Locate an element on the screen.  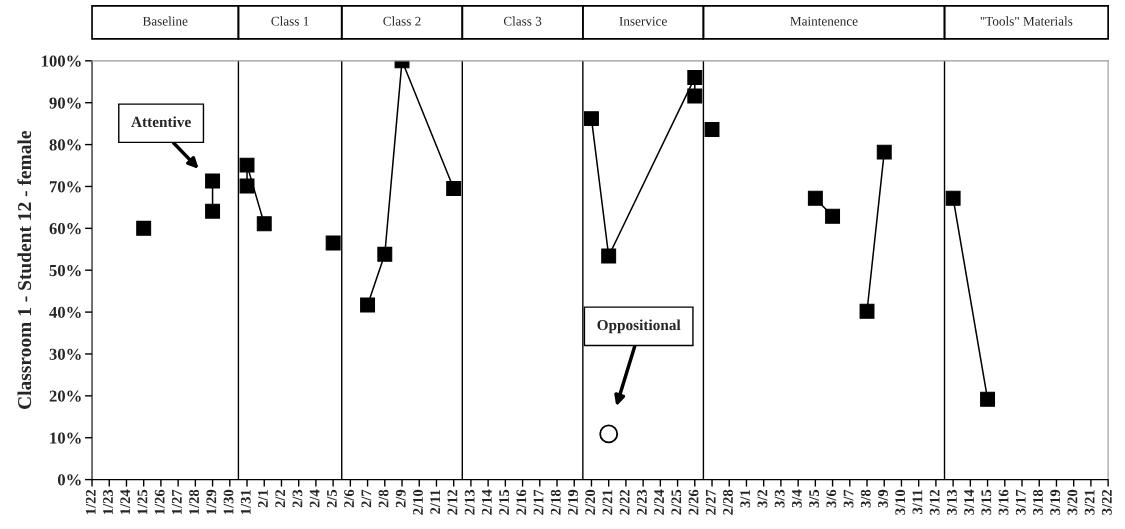
x-tick-label: 2/16 is located at coordinates (521, 502).